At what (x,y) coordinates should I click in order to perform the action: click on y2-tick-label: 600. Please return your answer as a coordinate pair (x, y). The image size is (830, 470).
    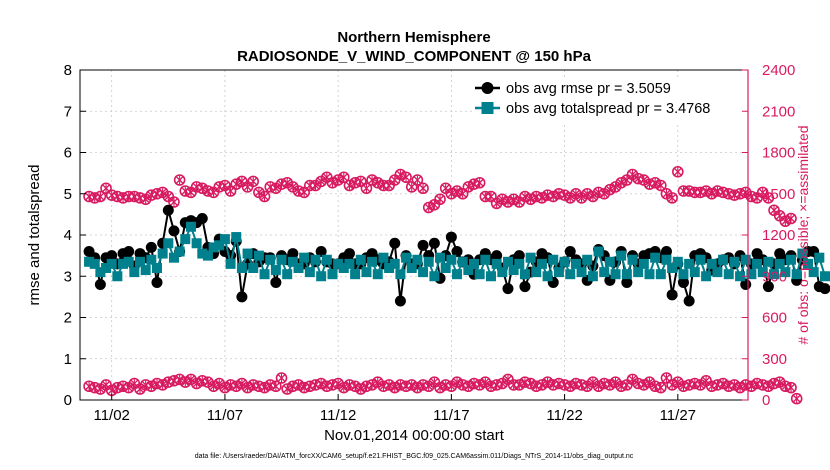
    Looking at the image, I should click on (774, 318).